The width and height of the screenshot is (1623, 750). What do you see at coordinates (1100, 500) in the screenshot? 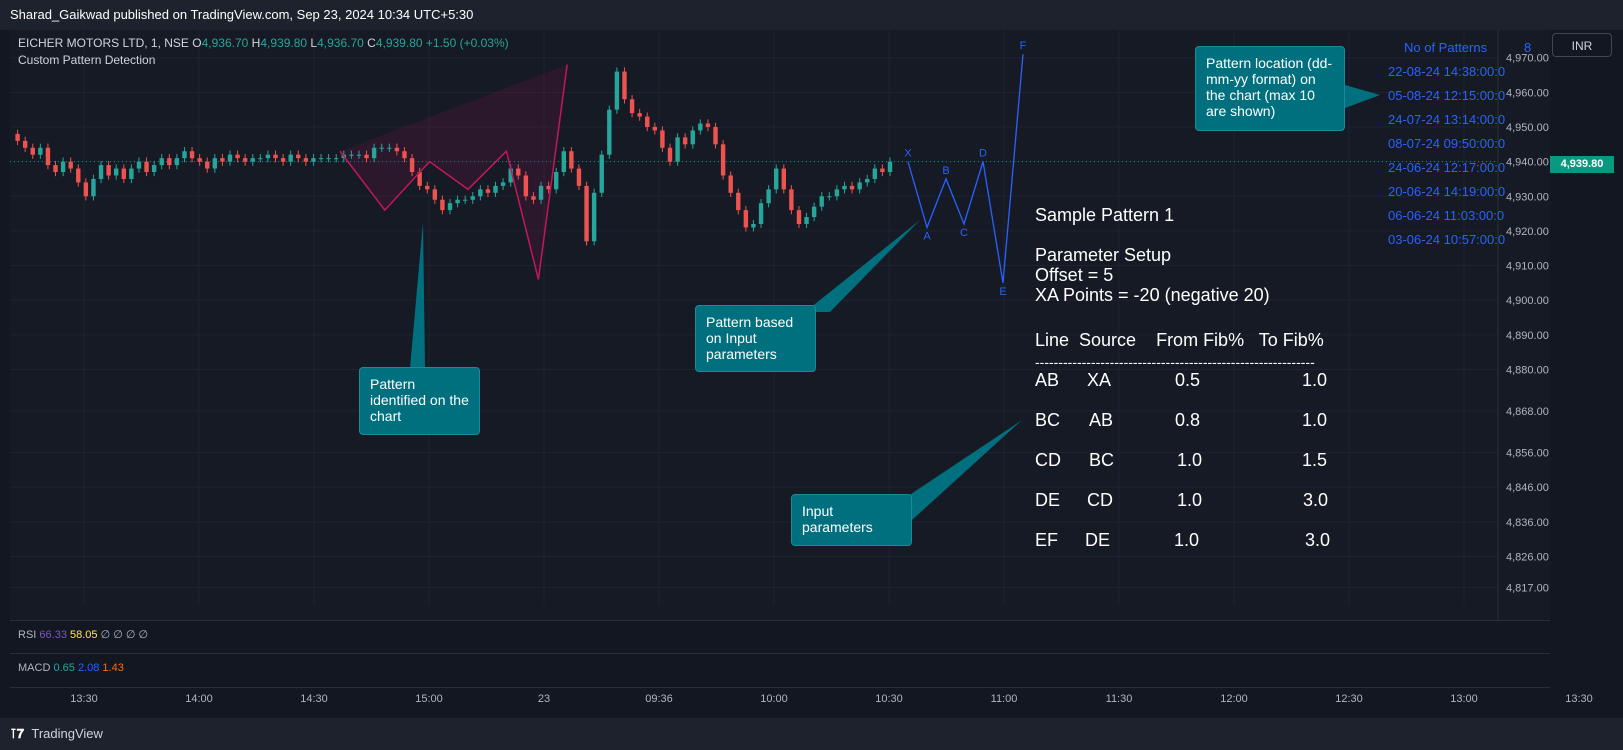
I see `param-row-source: CD` at bounding box center [1100, 500].